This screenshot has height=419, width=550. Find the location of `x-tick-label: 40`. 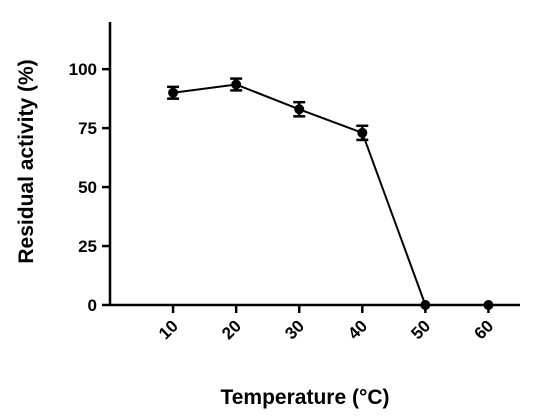

x-tick-label: 40 is located at coordinates (357, 329).